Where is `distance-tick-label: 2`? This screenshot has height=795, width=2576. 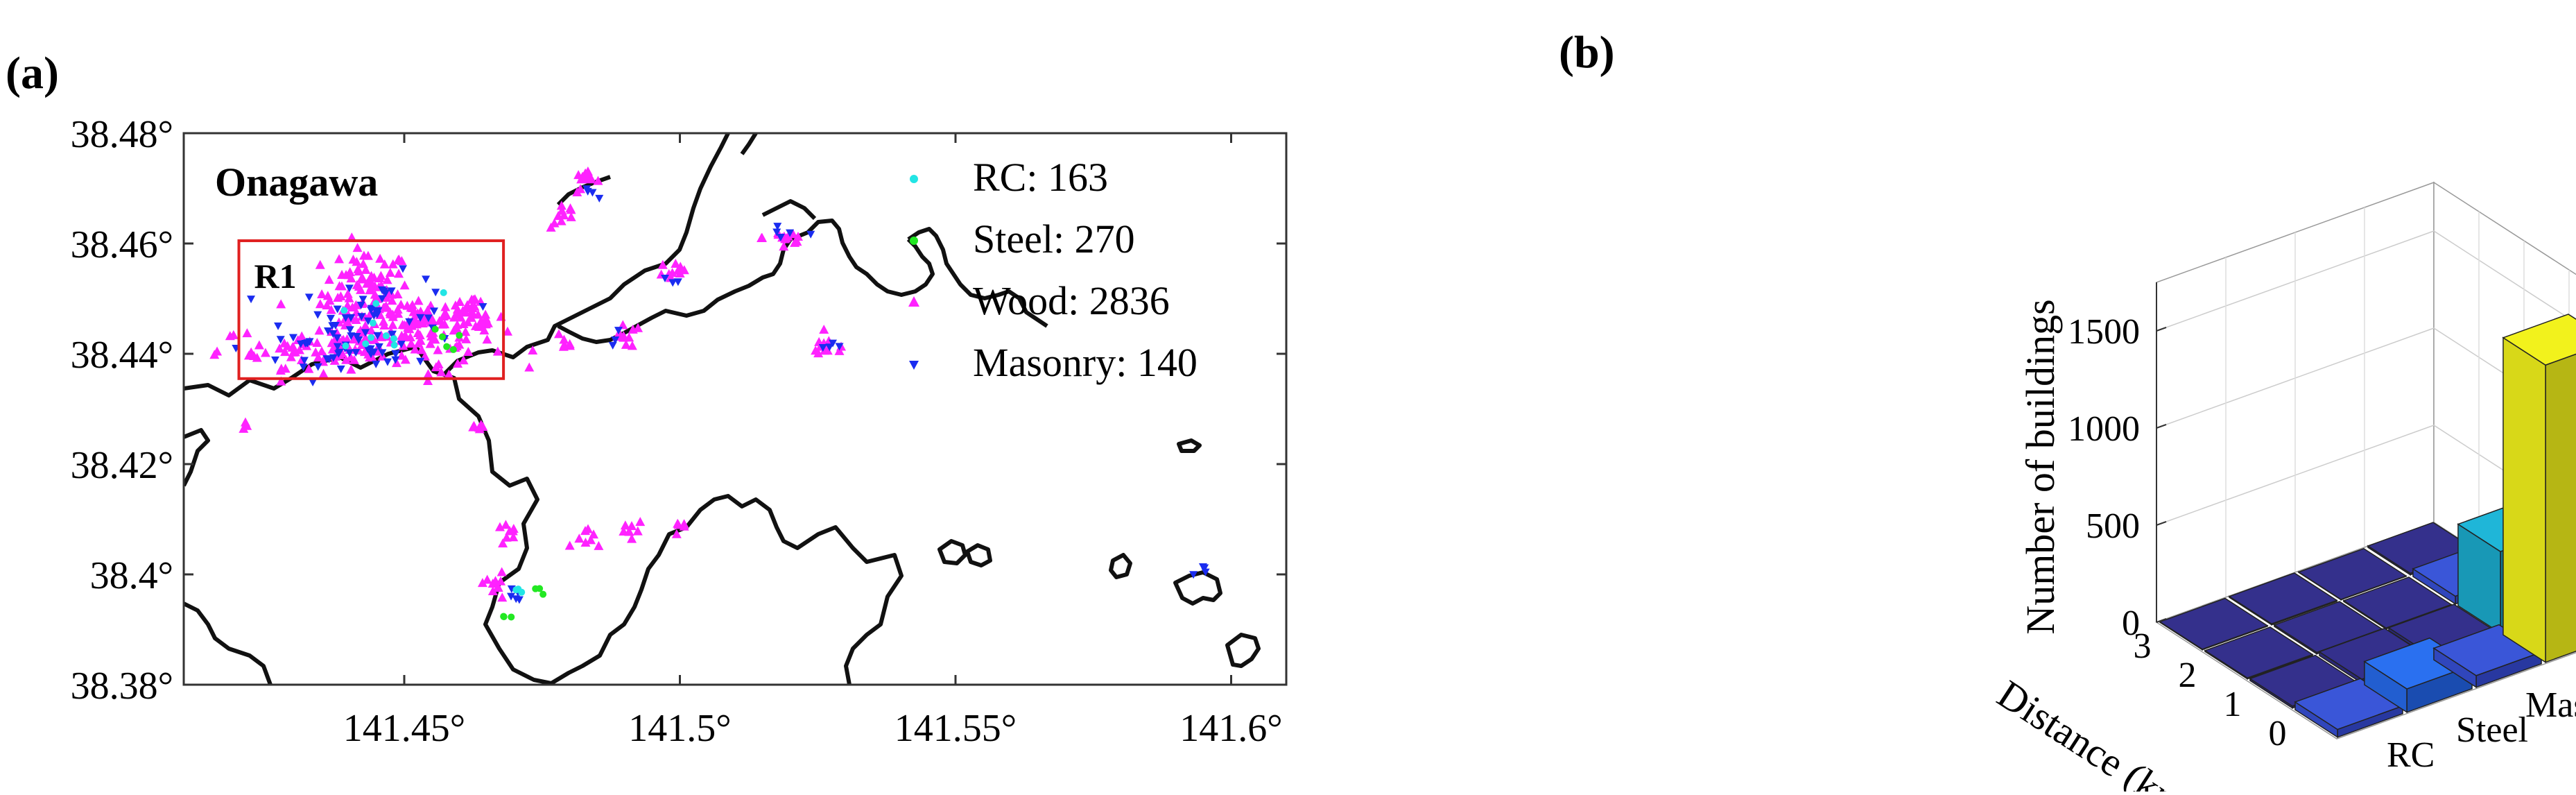 distance-tick-label: 2 is located at coordinates (2188, 675).